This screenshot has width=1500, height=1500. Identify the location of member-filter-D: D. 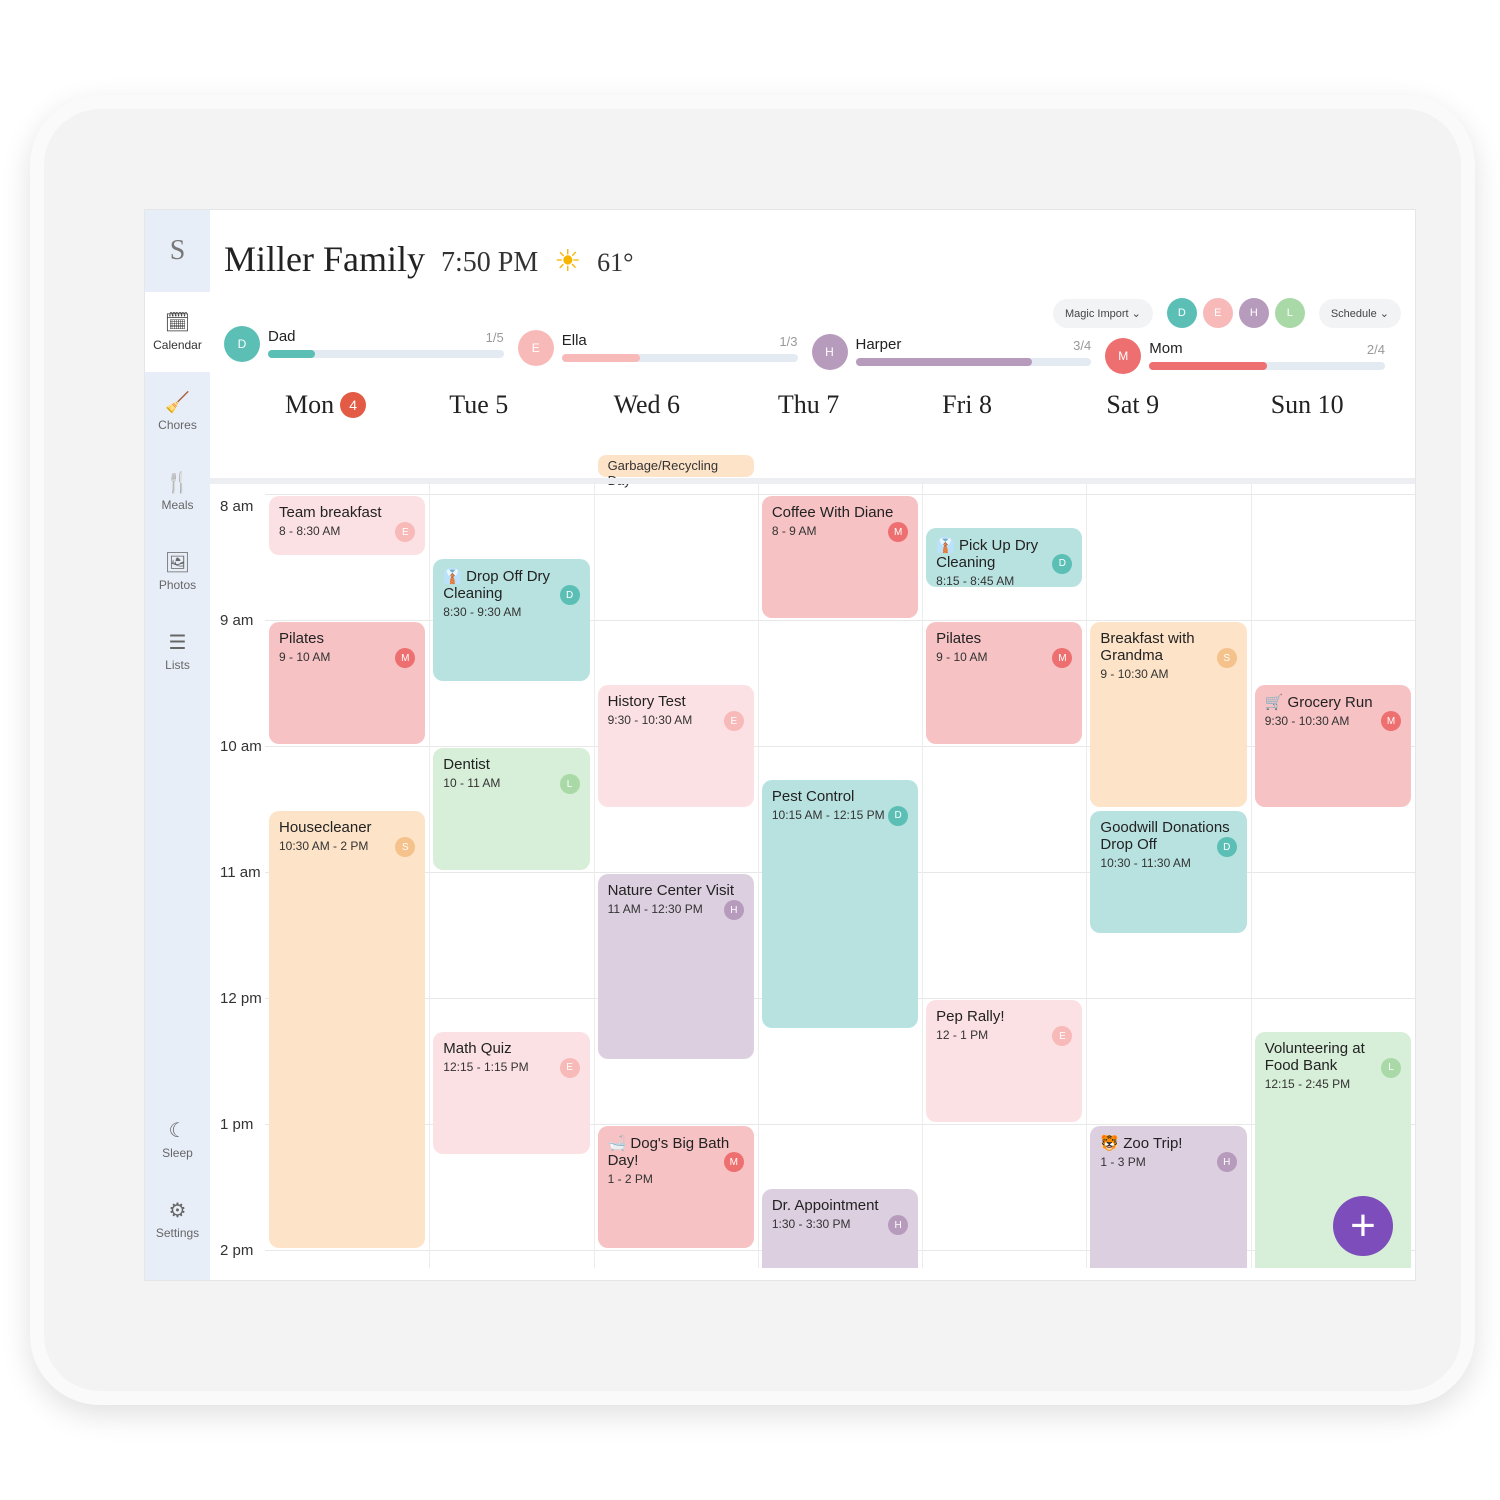
(1181, 313).